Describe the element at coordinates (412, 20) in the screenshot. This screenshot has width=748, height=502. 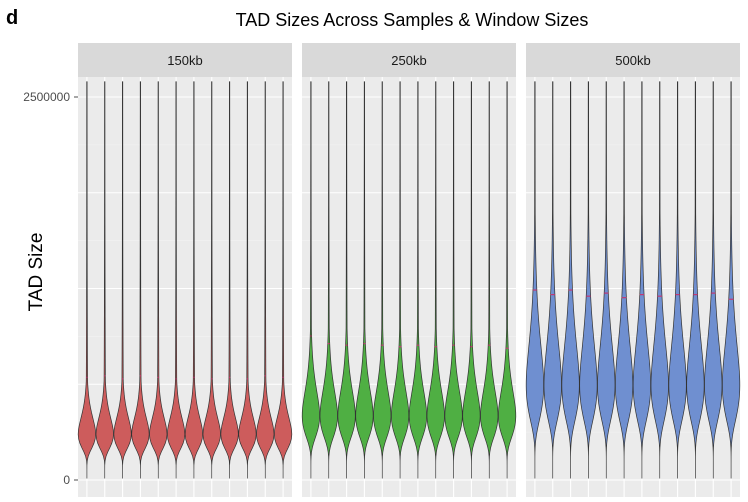
I see `chart-title: TAD Sizes Across Samples & Window Sizes` at that location.